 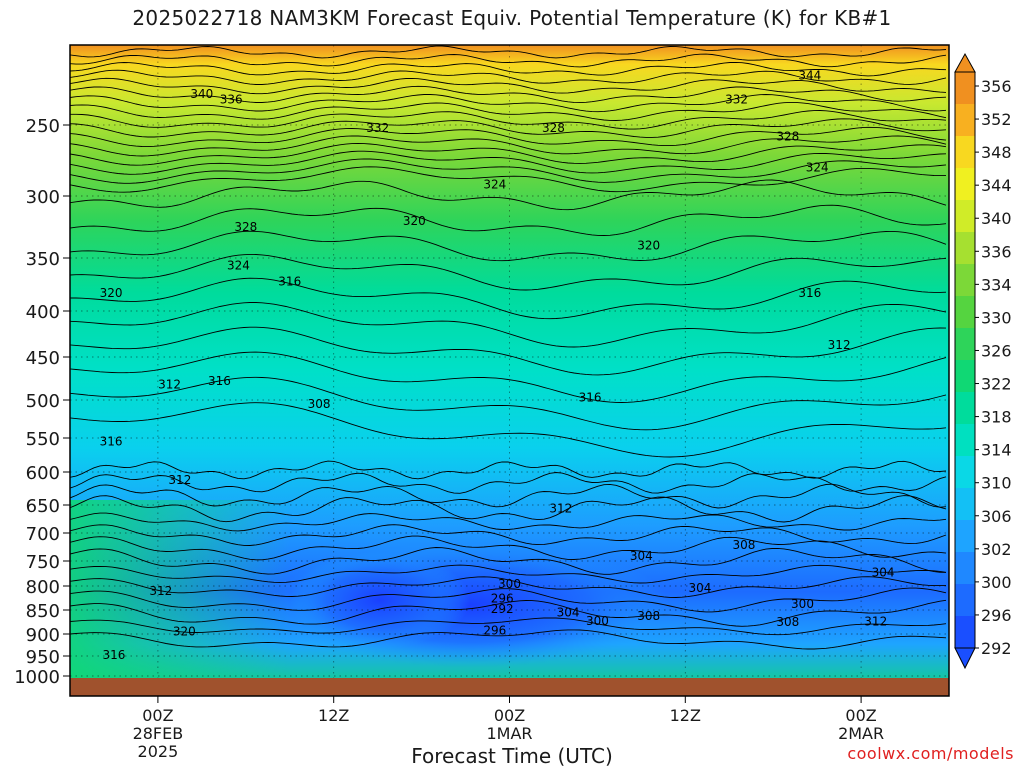 I want to click on y-tick-label: 800, so click(x=43, y=587).